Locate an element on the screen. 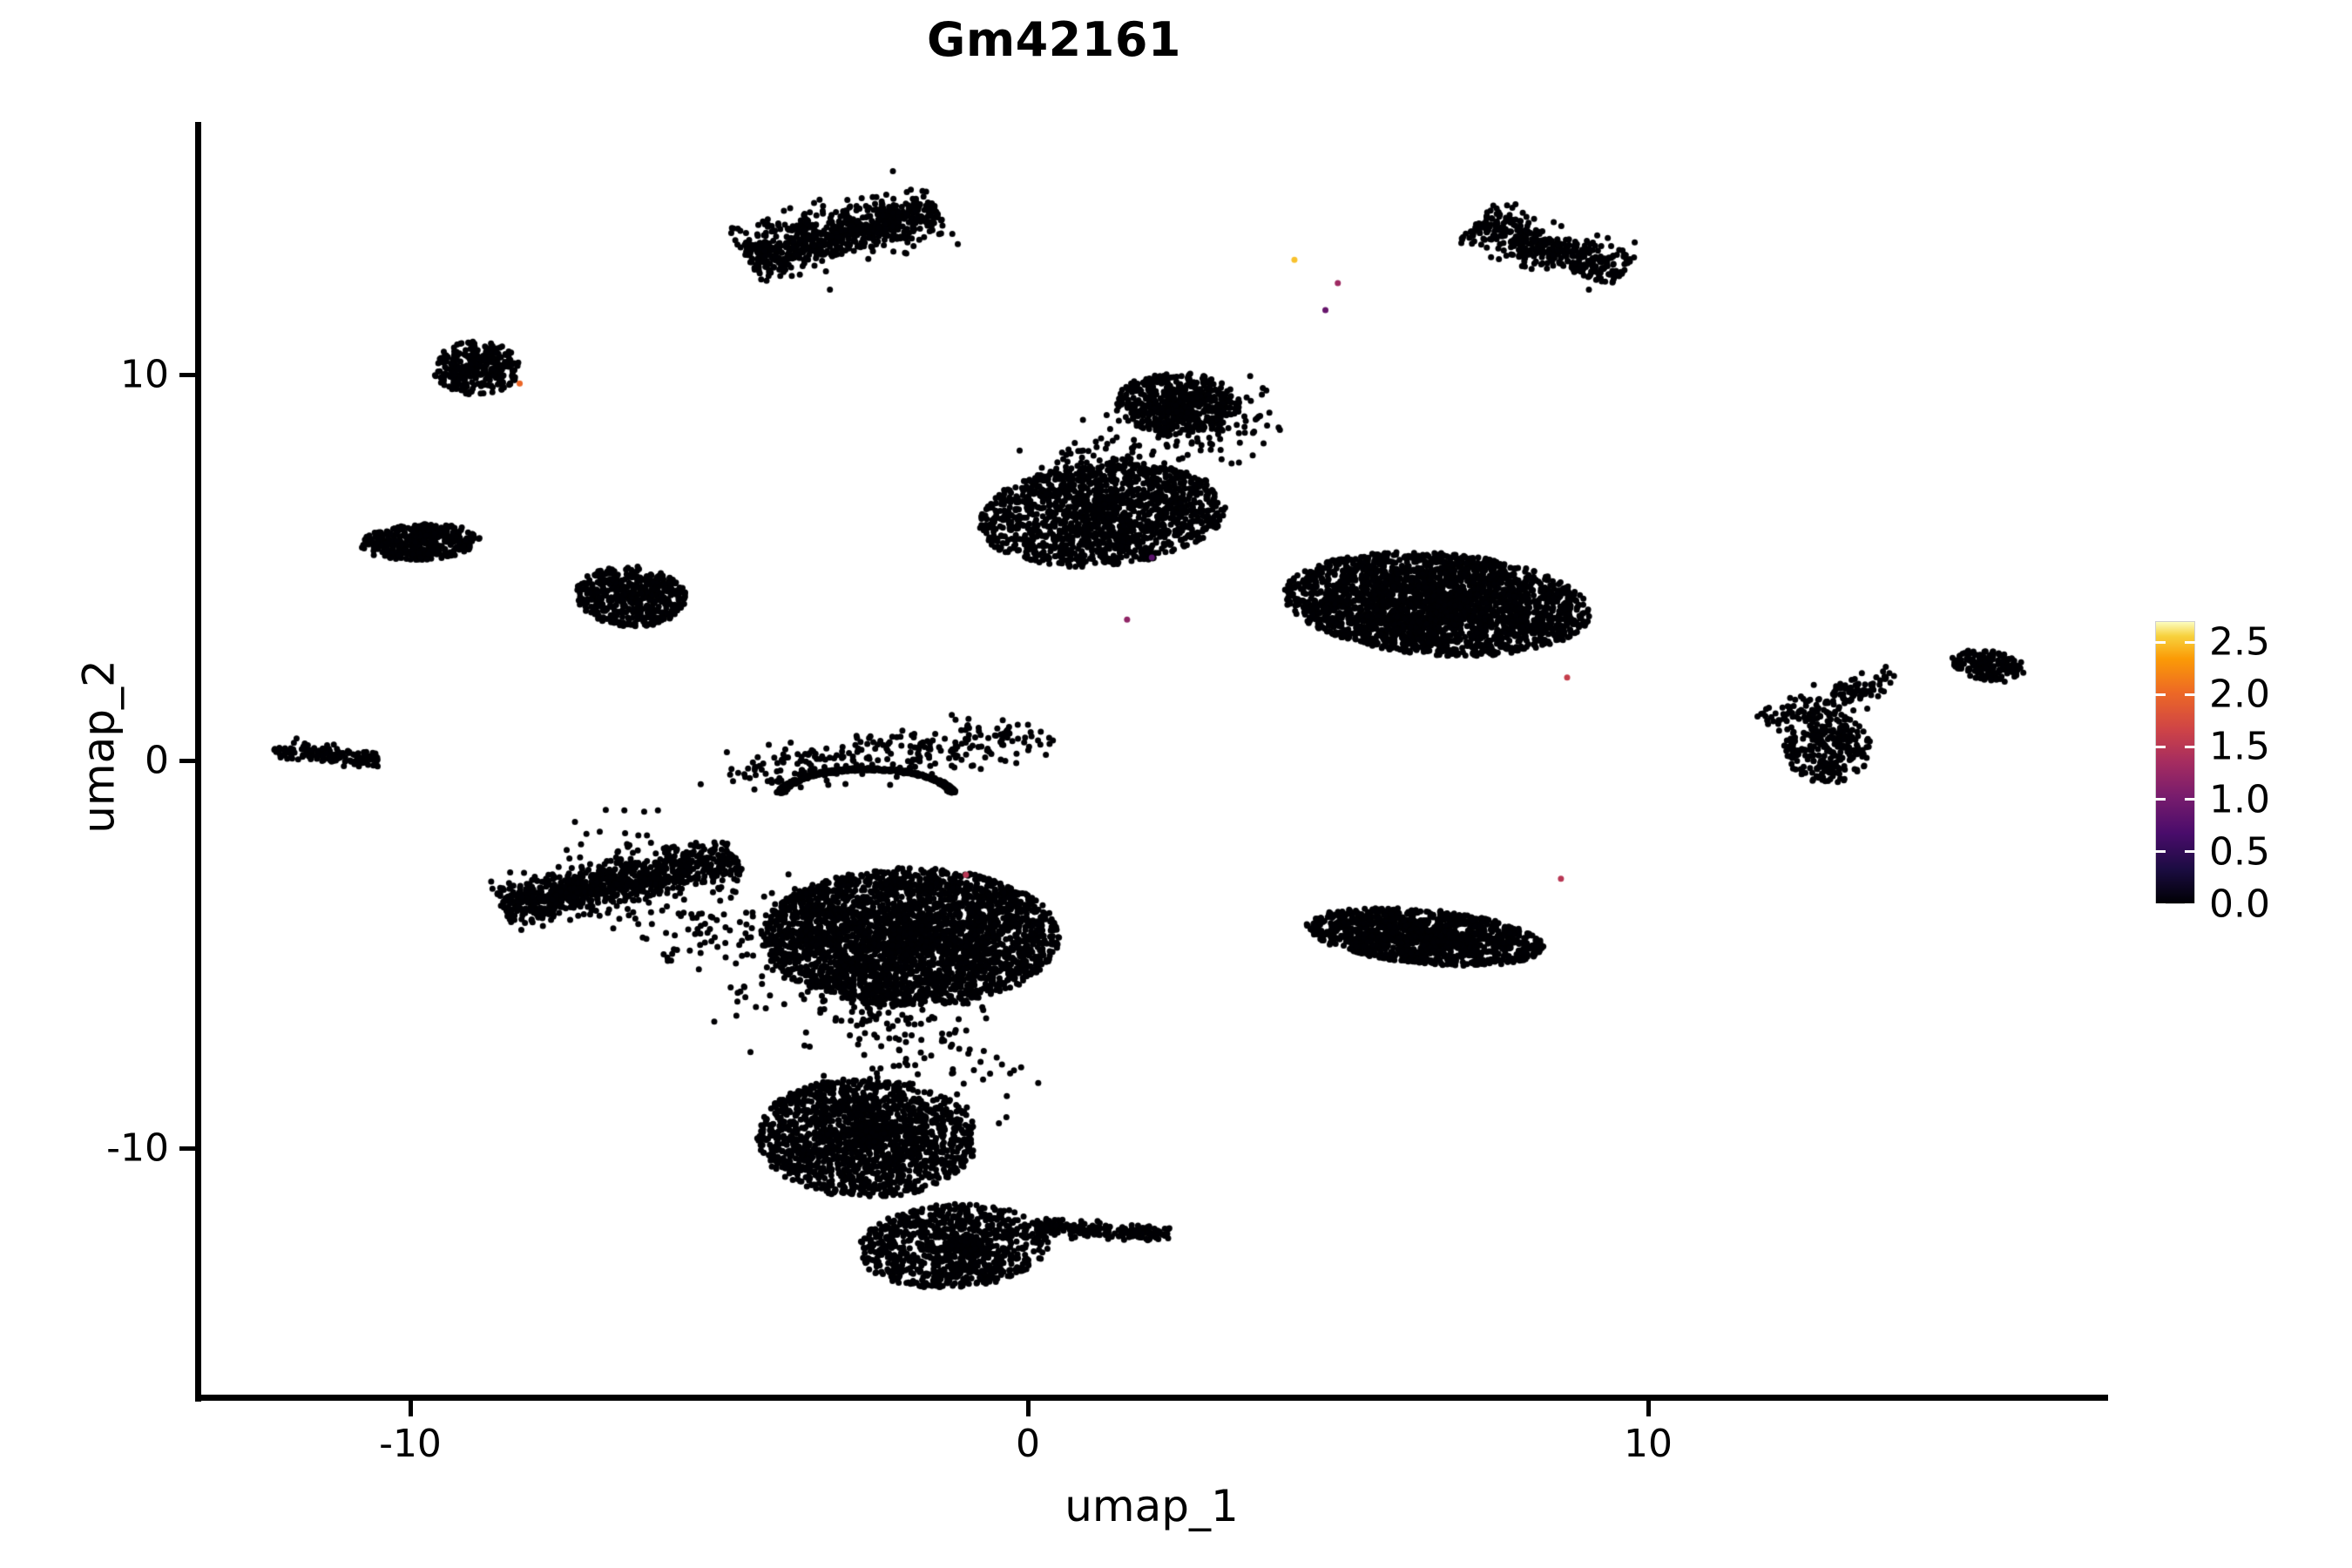  colorbar-tick-label: 1.5 is located at coordinates (2239, 746).